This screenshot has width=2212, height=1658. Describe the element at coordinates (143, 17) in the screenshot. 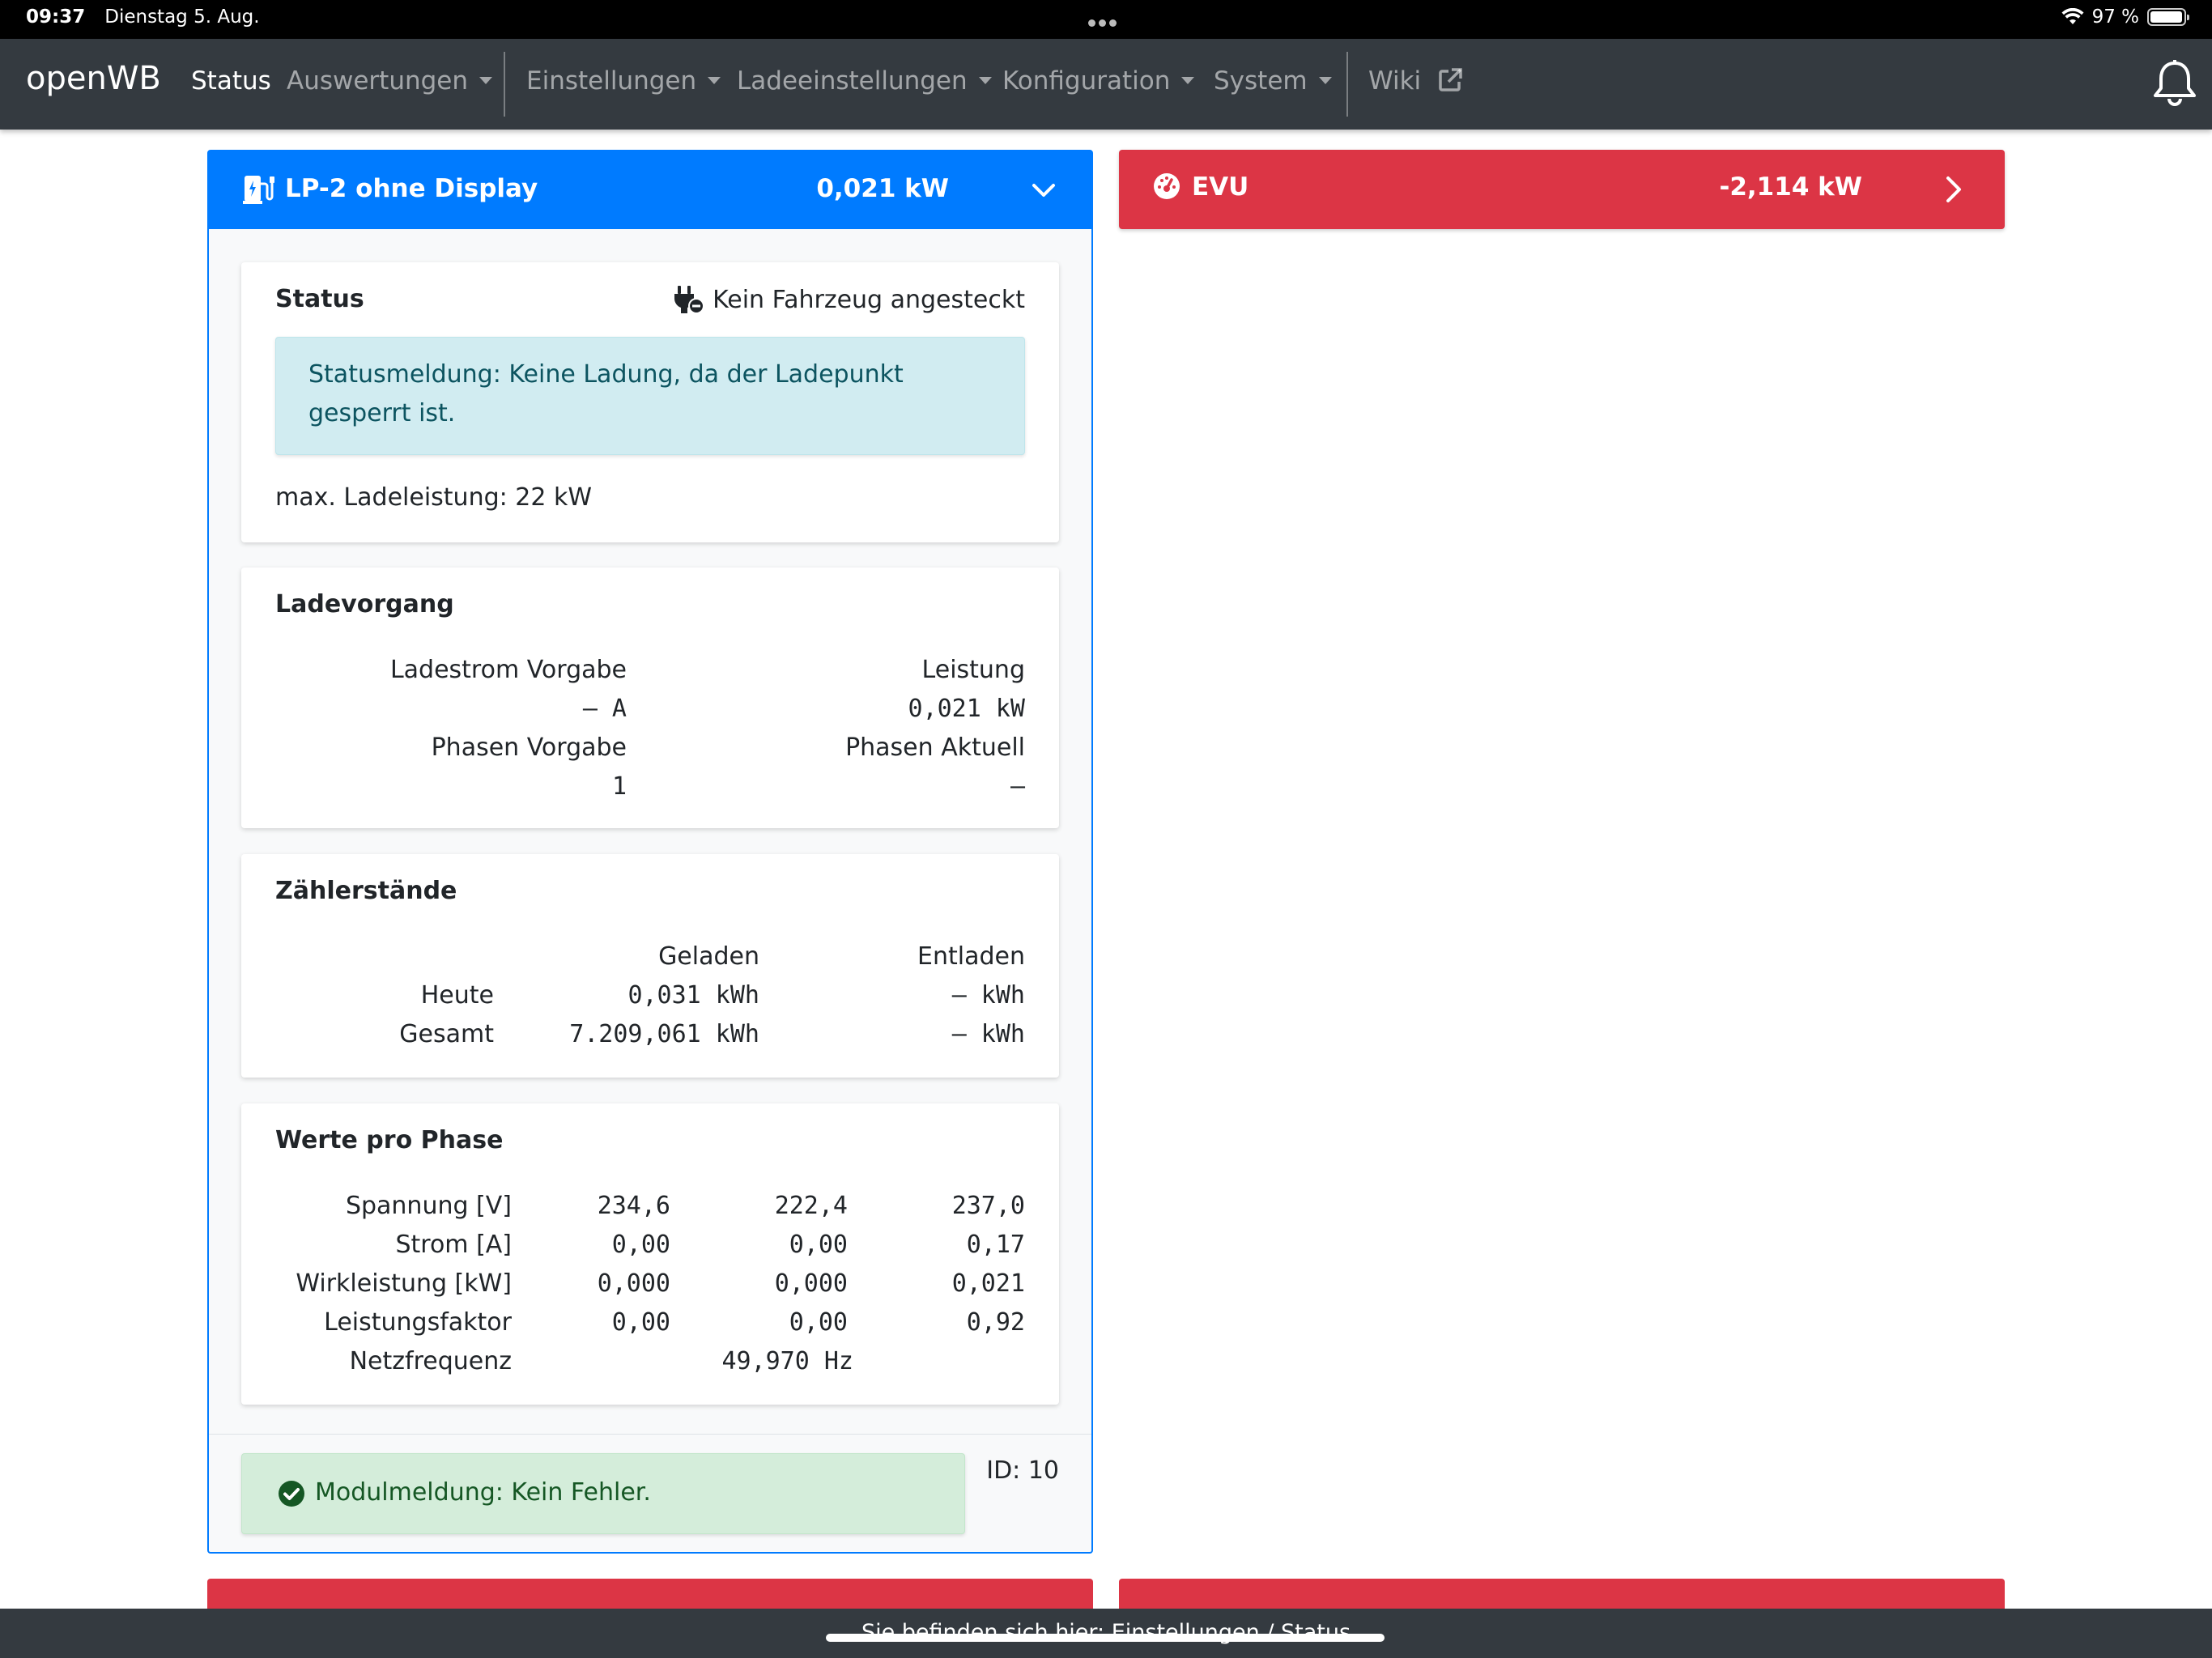

I see `clock: 09:37 Dienstag 5. Aug.` at that location.